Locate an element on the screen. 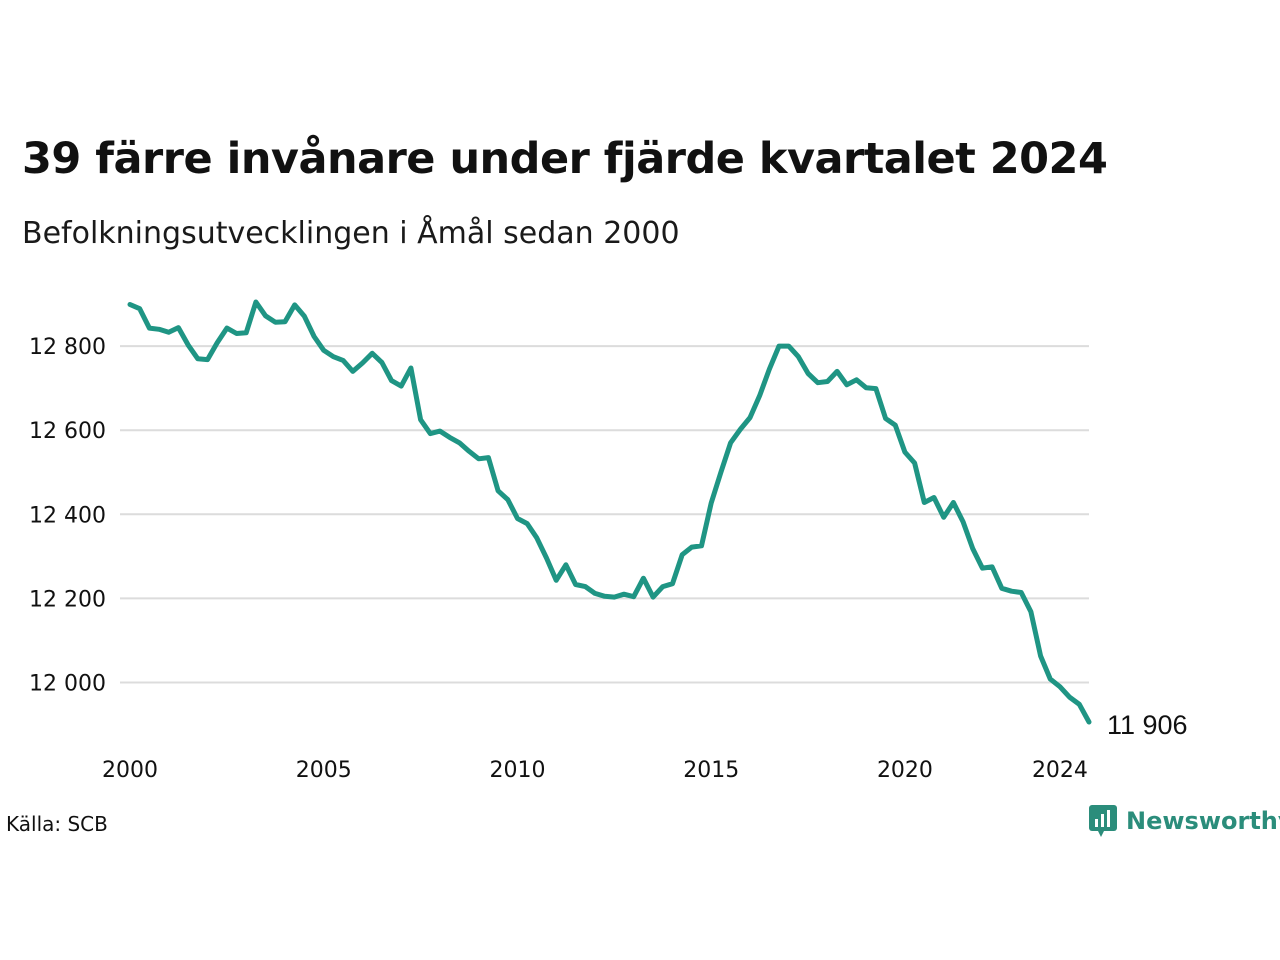  x-tick-label: 2005 is located at coordinates (324, 770).